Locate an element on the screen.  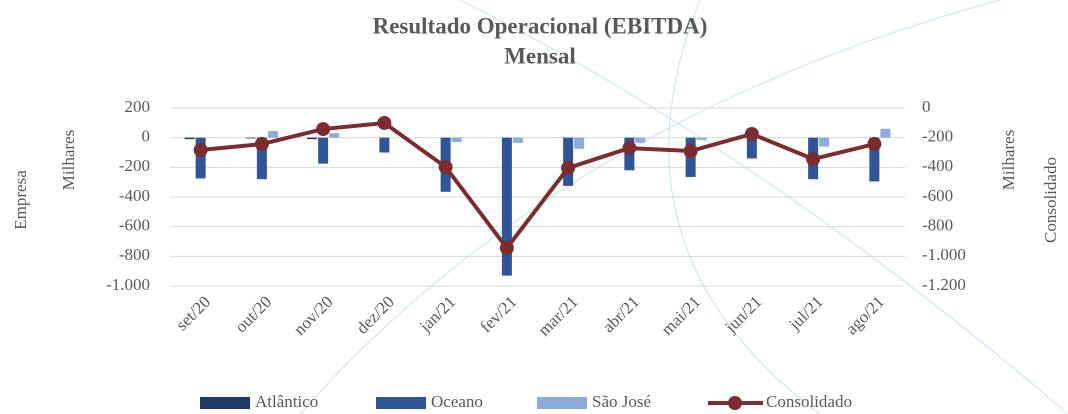
y-axis-label: Empresa is located at coordinates (20, 200).